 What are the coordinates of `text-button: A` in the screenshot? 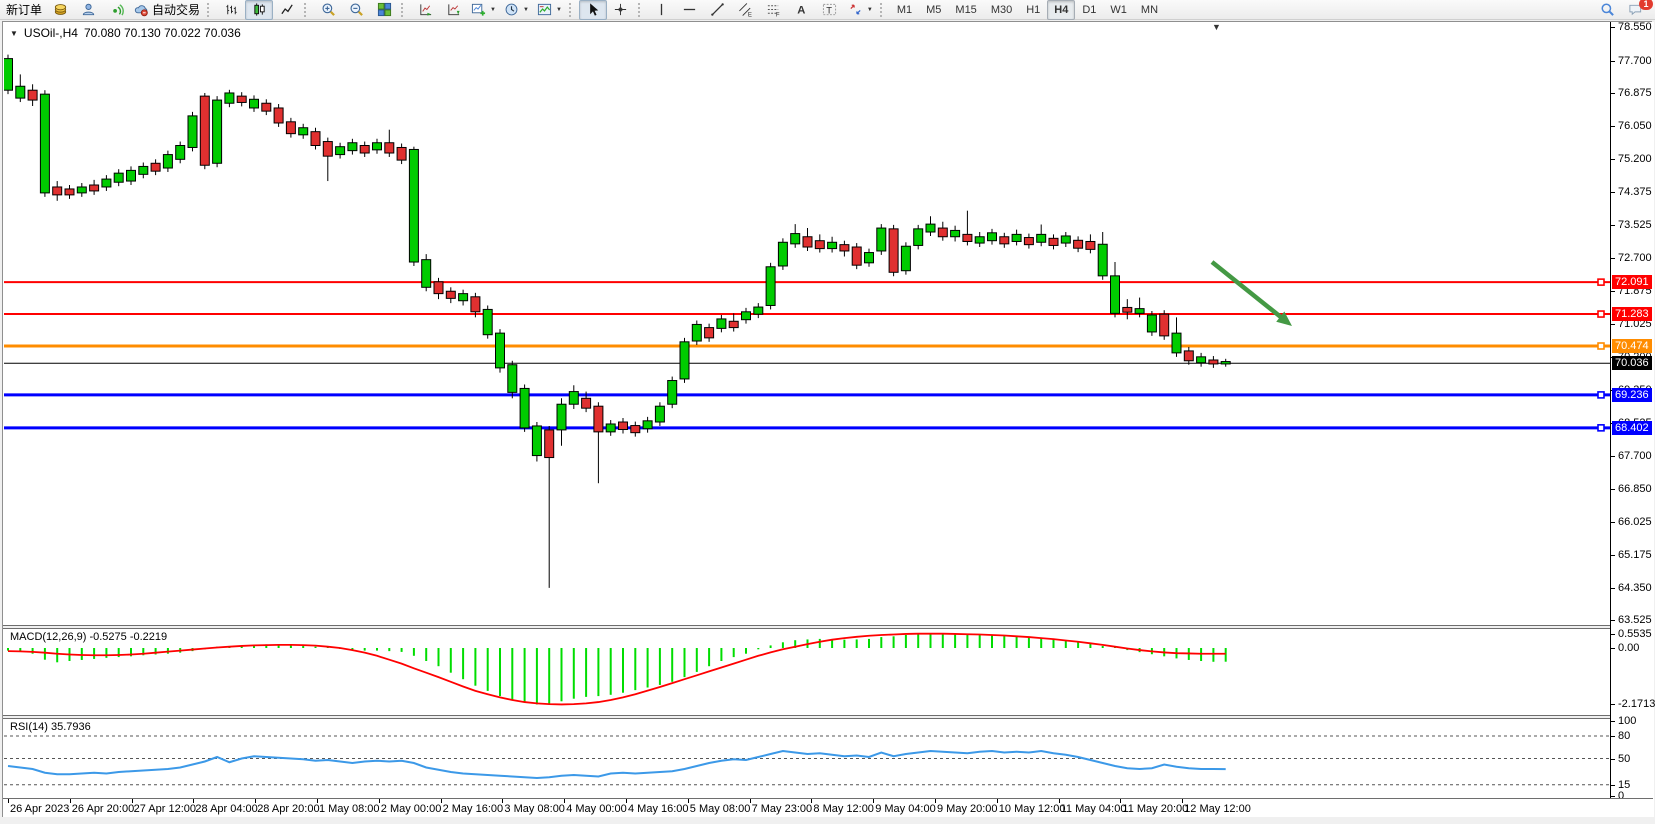 It's located at (802, 10).